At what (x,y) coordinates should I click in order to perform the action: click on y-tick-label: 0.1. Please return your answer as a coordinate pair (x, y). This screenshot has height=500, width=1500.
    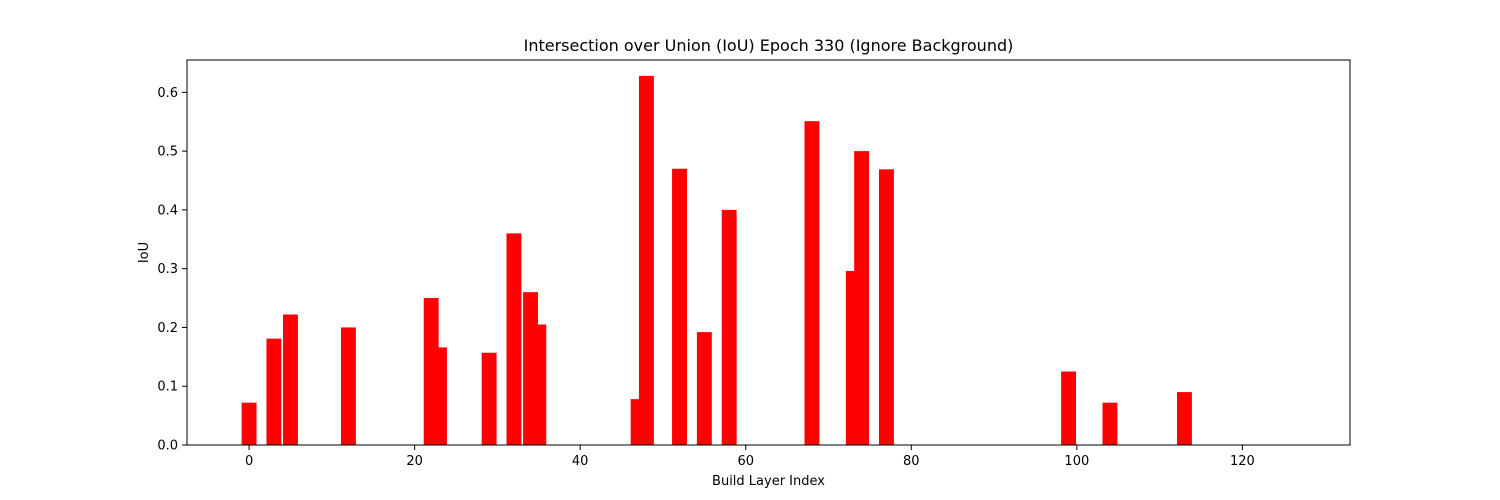
    Looking at the image, I should click on (167, 387).